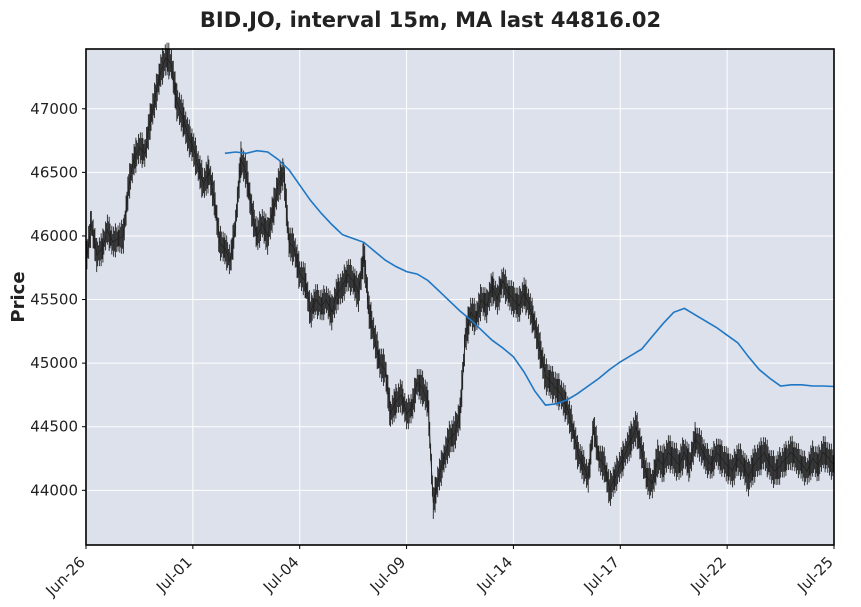 The width and height of the screenshot is (861, 607). Describe the element at coordinates (174, 575) in the screenshot. I see `x-tick-label: Jul-01` at that location.